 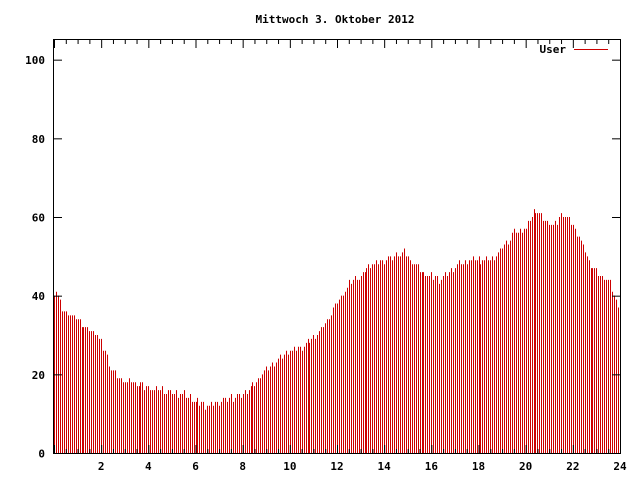 I want to click on x-tick-label: 12, so click(x=336, y=466).